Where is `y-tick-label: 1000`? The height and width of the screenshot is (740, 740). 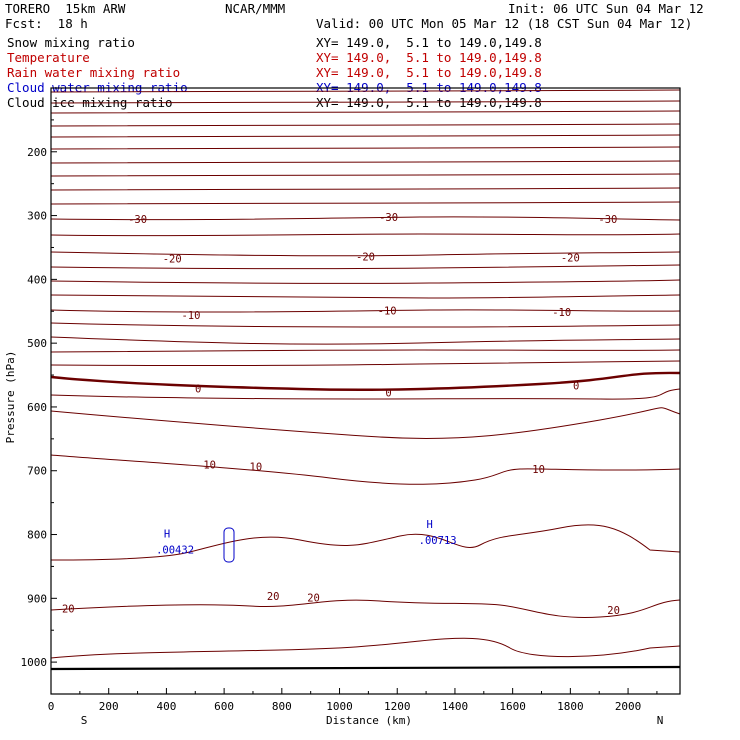 y-tick-label: 1000 is located at coordinates (34, 662).